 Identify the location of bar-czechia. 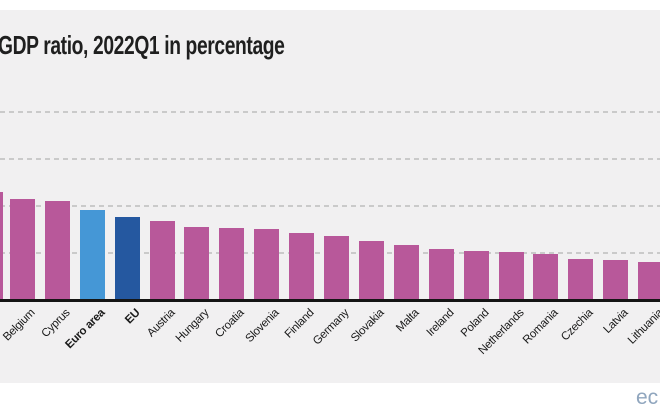
(580, 279).